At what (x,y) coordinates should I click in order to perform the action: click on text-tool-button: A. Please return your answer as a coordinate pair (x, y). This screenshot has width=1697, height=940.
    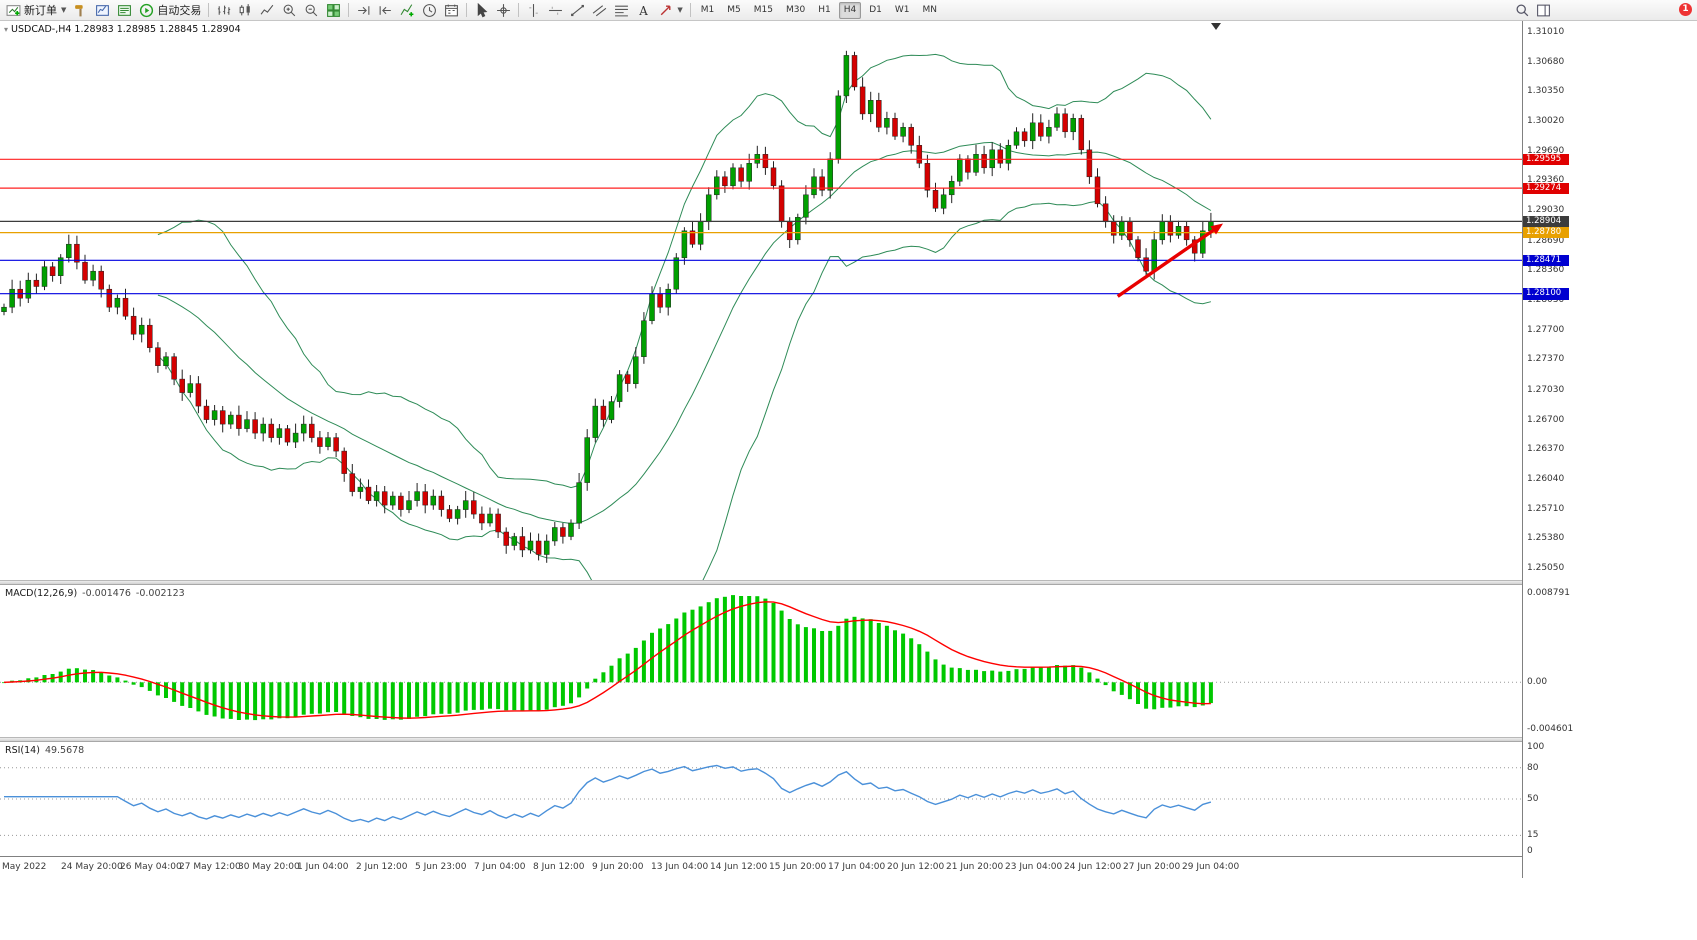
    Looking at the image, I should click on (643, 10).